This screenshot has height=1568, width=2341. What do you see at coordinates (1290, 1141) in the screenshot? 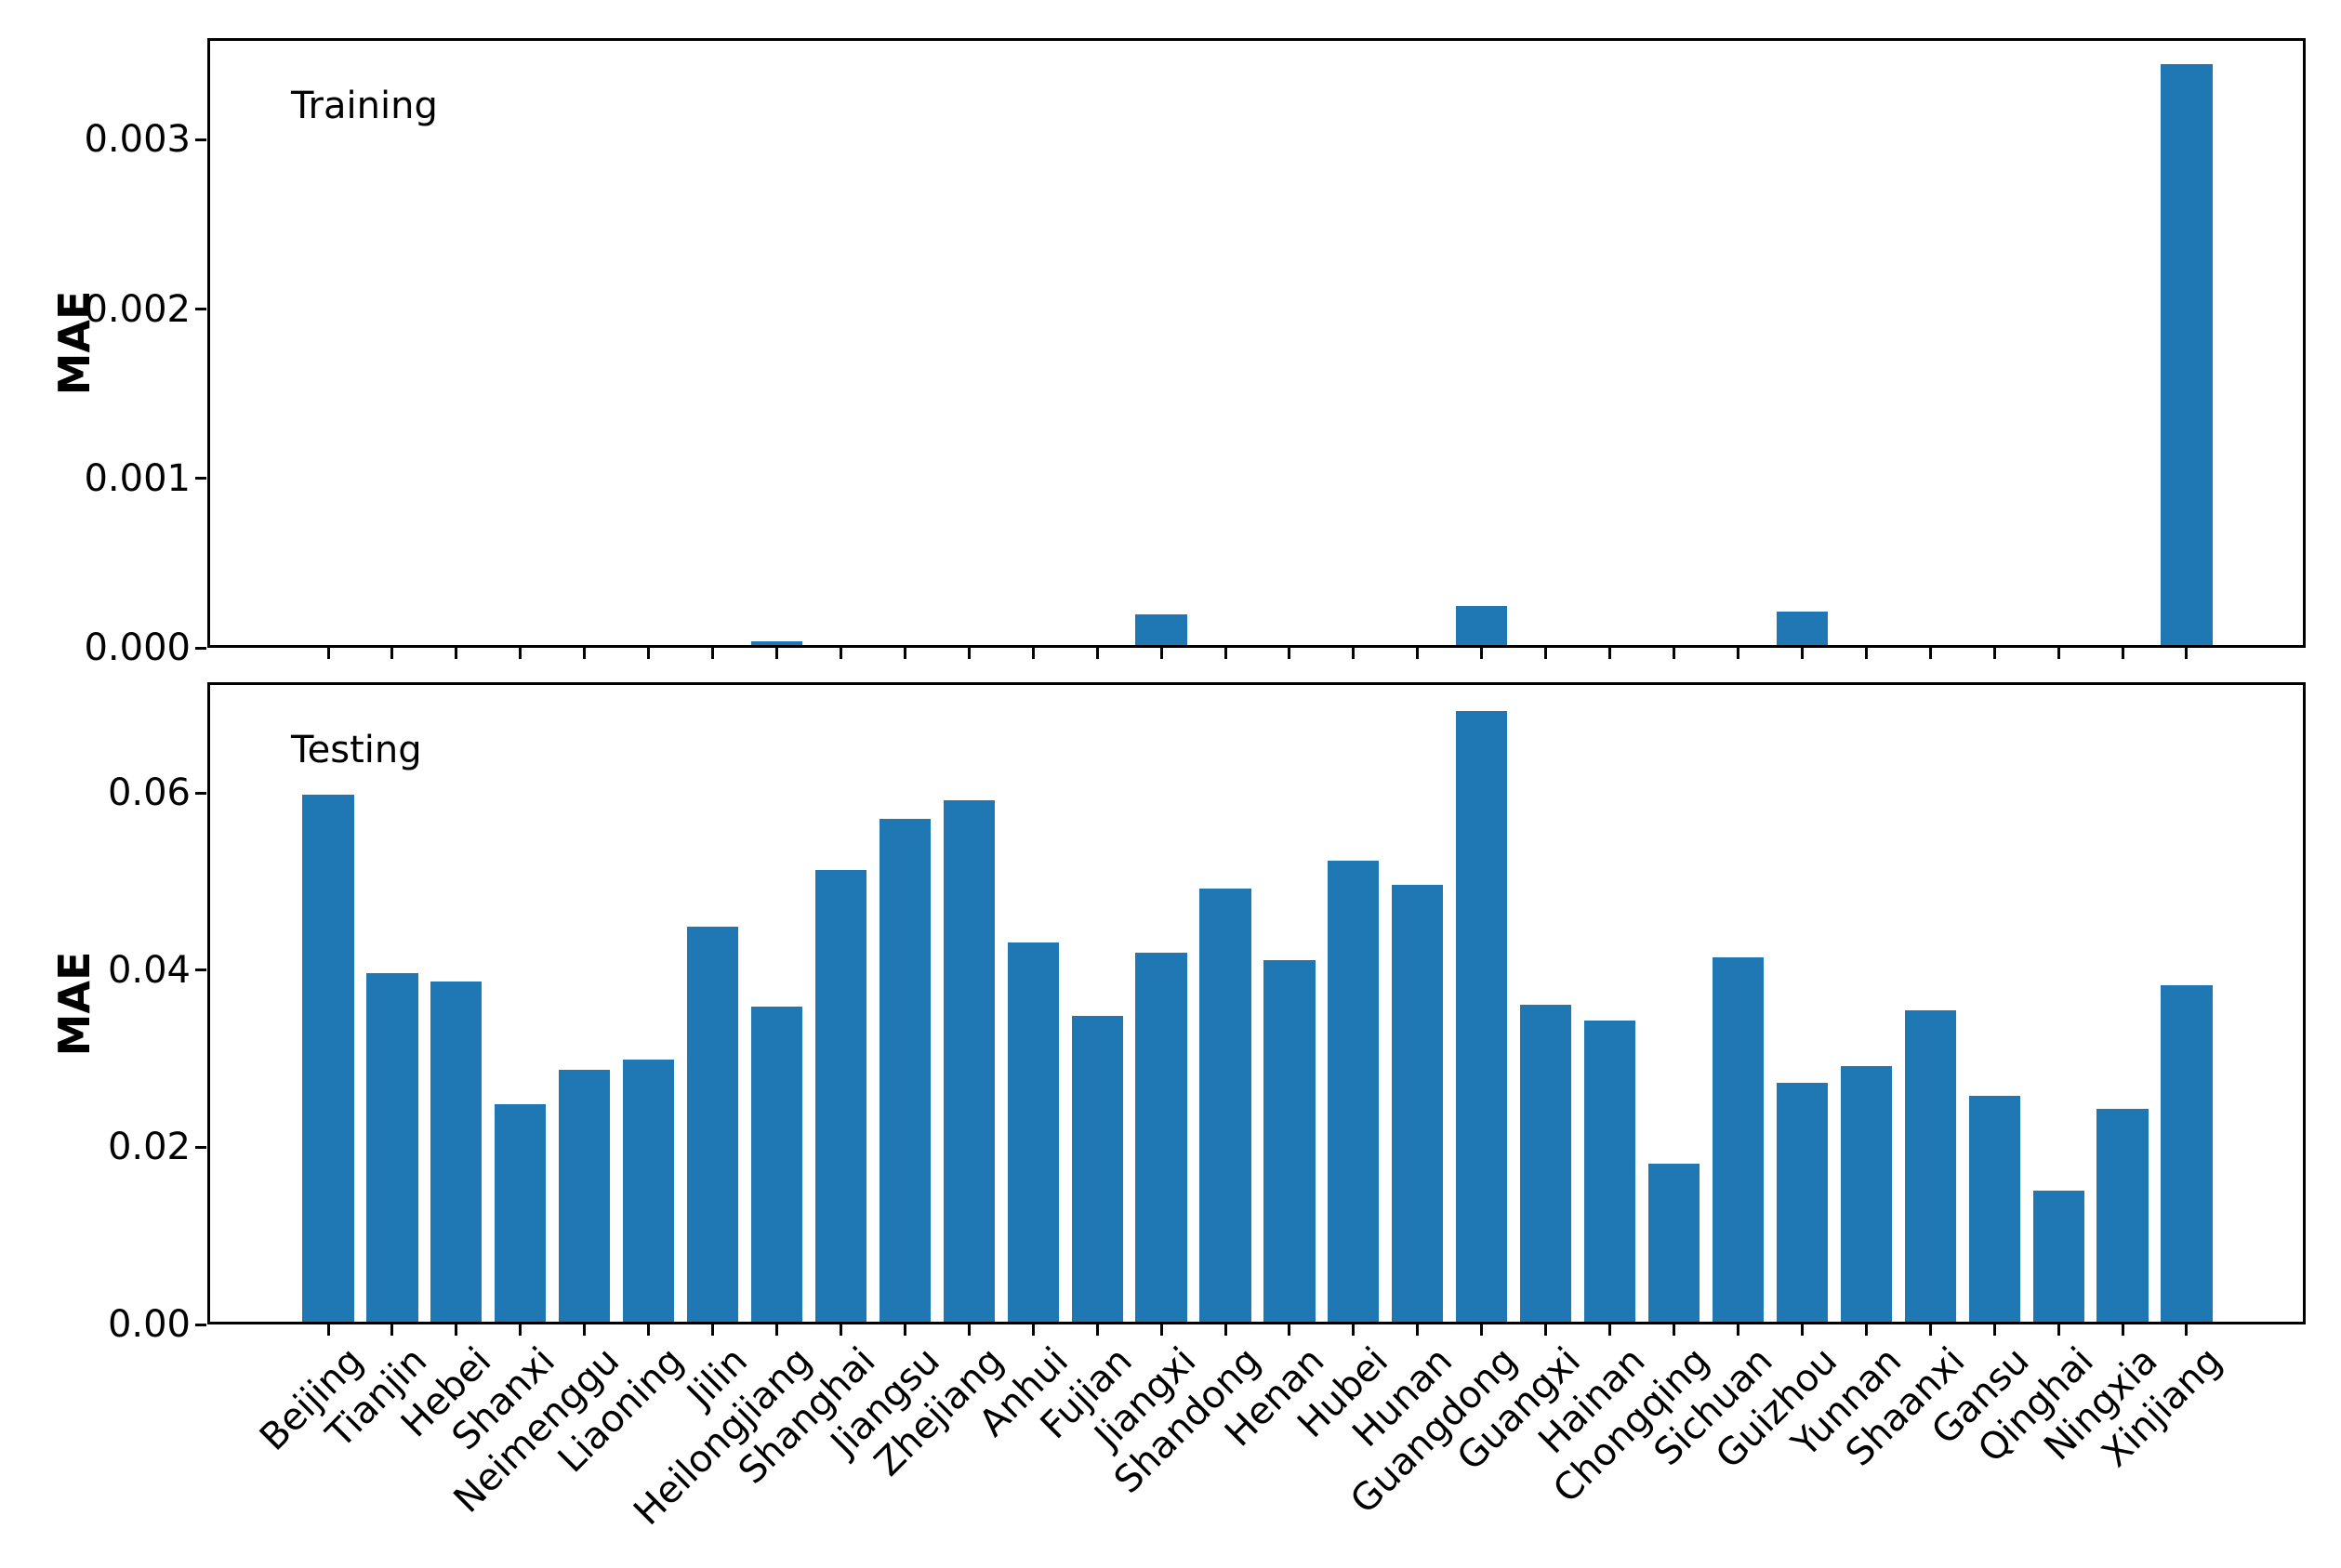
I see `bar-testing-henan` at bounding box center [1290, 1141].